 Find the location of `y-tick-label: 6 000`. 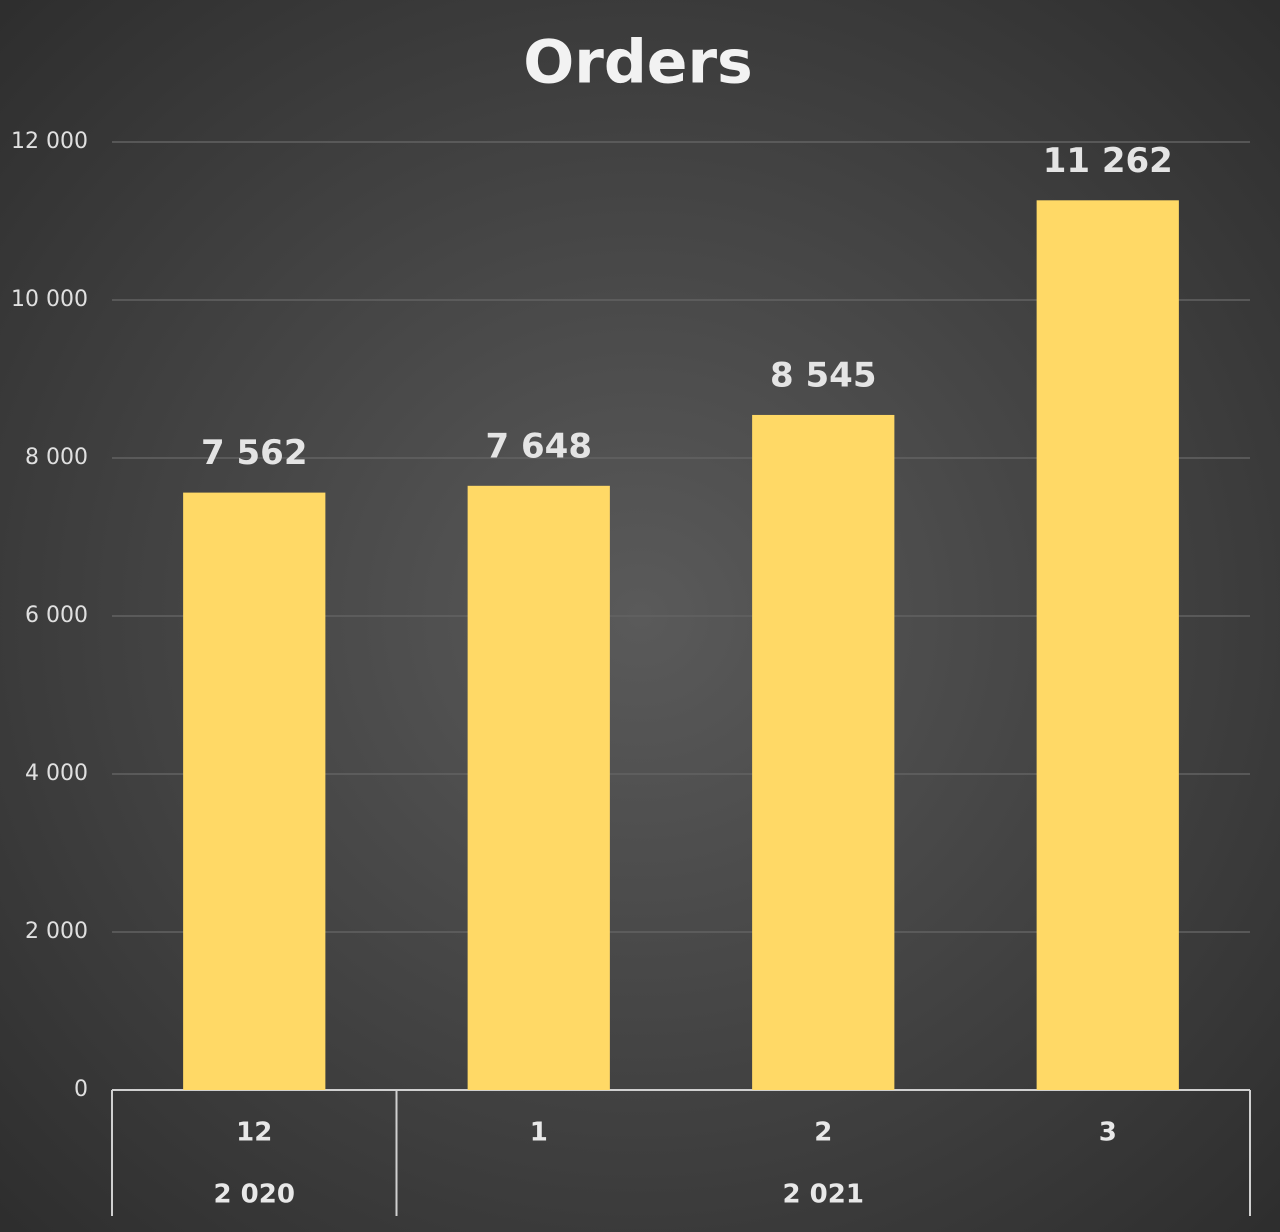

y-tick-label: 6 000 is located at coordinates (56, 615).